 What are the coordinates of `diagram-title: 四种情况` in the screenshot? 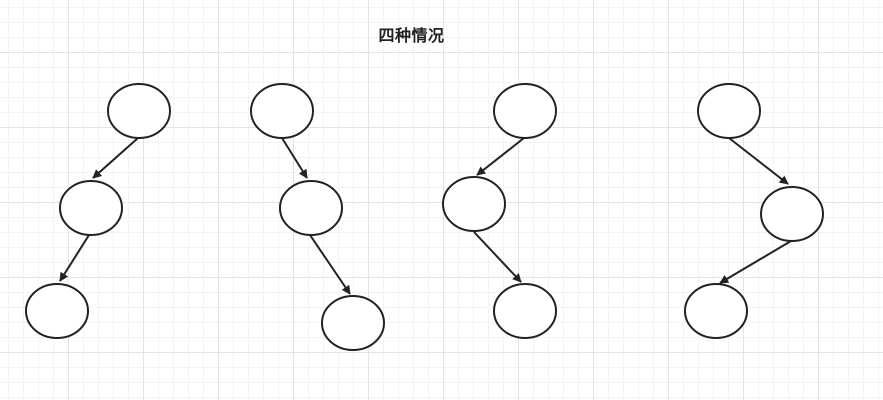 It's located at (411, 35).